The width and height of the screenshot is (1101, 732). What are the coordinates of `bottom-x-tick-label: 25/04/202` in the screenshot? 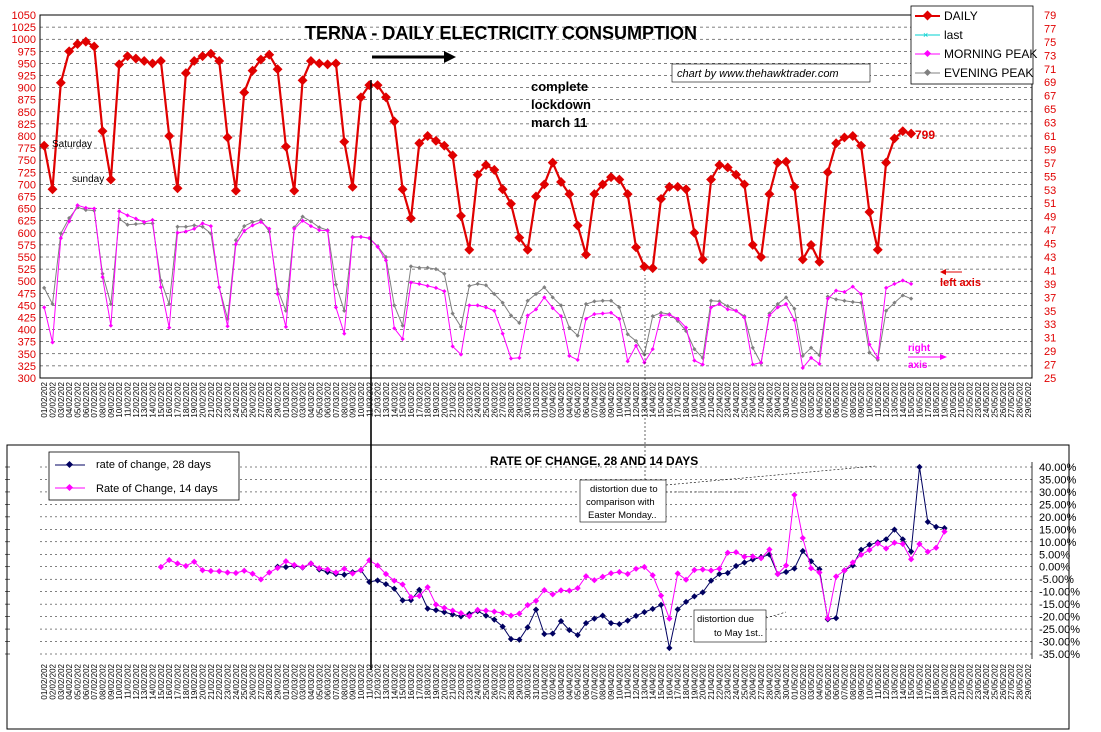 It's located at (744, 681).